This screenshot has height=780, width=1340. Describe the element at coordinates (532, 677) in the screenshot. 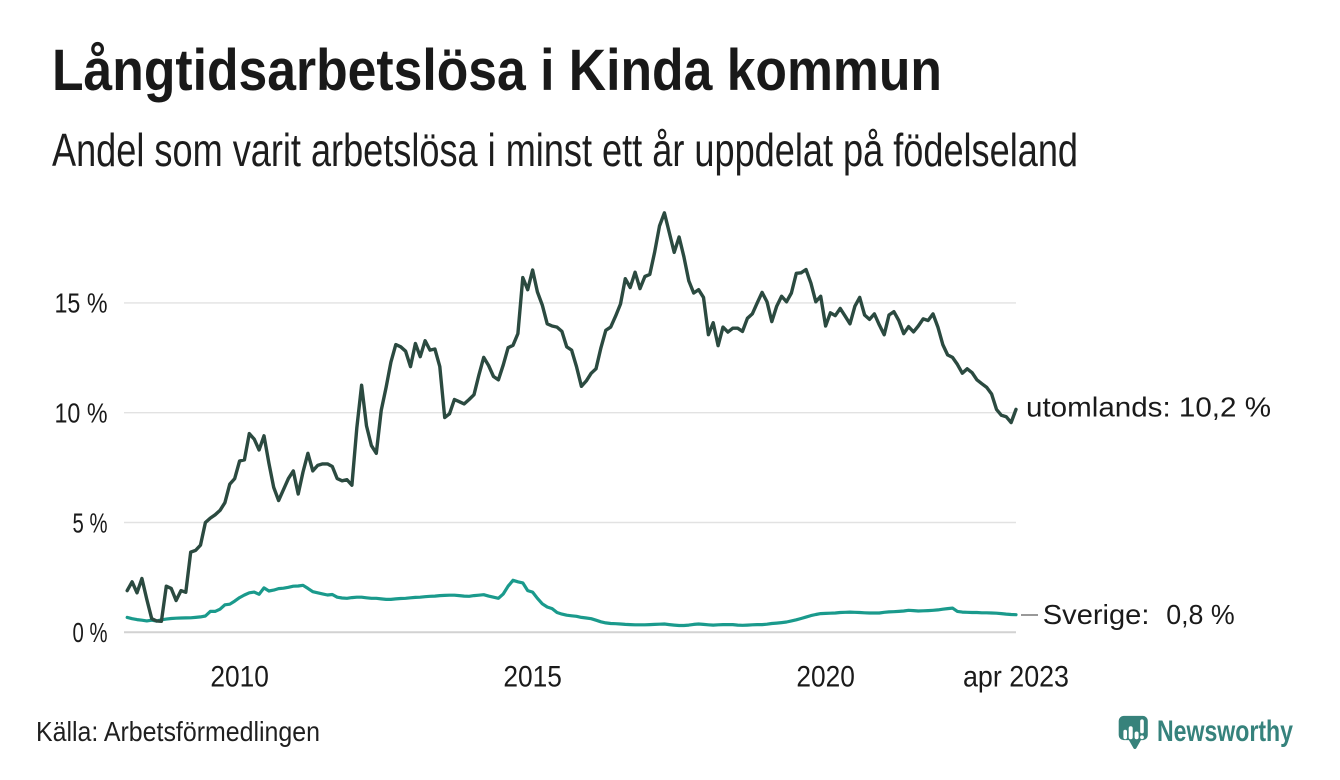

I see `svg-text: 2015` at that location.